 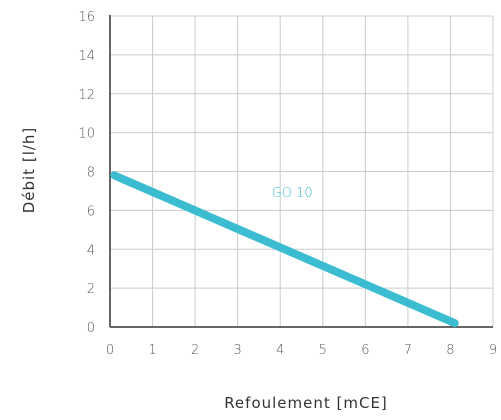 What do you see at coordinates (91, 211) in the screenshot?
I see `y-tick-label: 6` at bounding box center [91, 211].